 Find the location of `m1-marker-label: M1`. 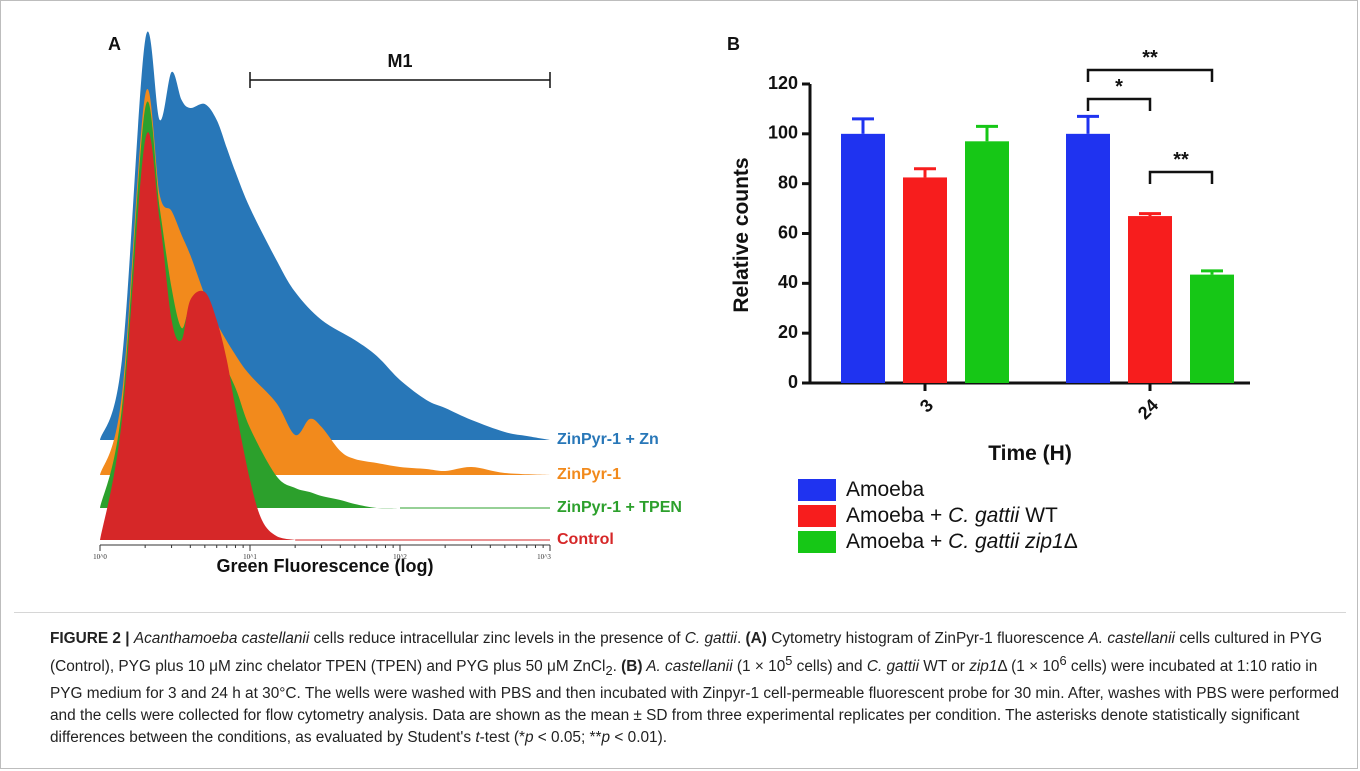

m1-marker-label: M1 is located at coordinates (399, 61).